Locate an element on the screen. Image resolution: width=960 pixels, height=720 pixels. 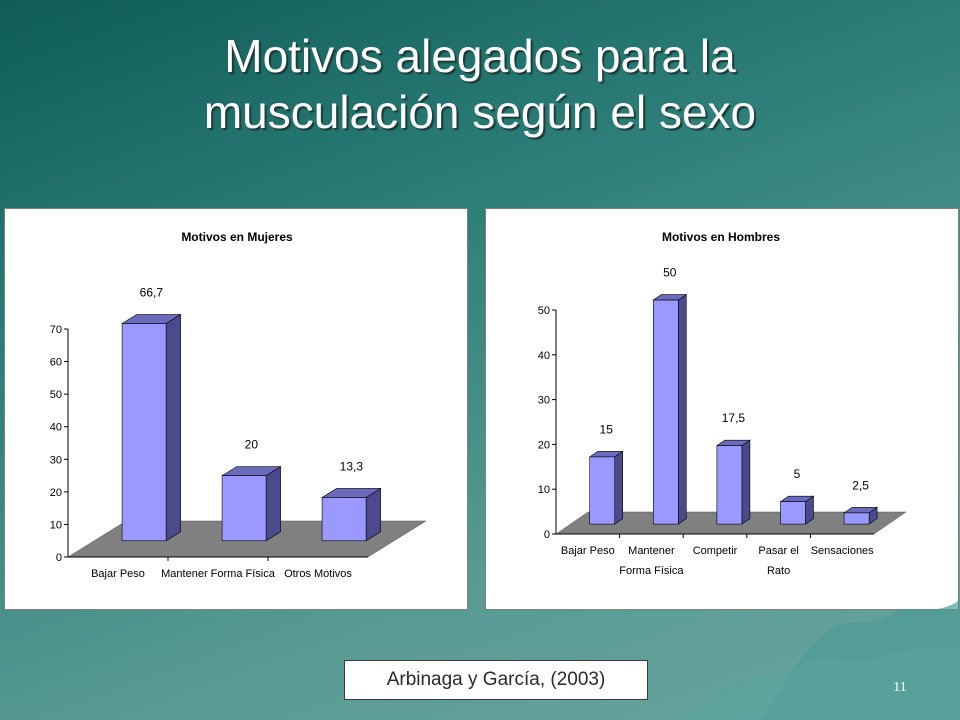
data-label: 66,7 is located at coordinates (152, 293).